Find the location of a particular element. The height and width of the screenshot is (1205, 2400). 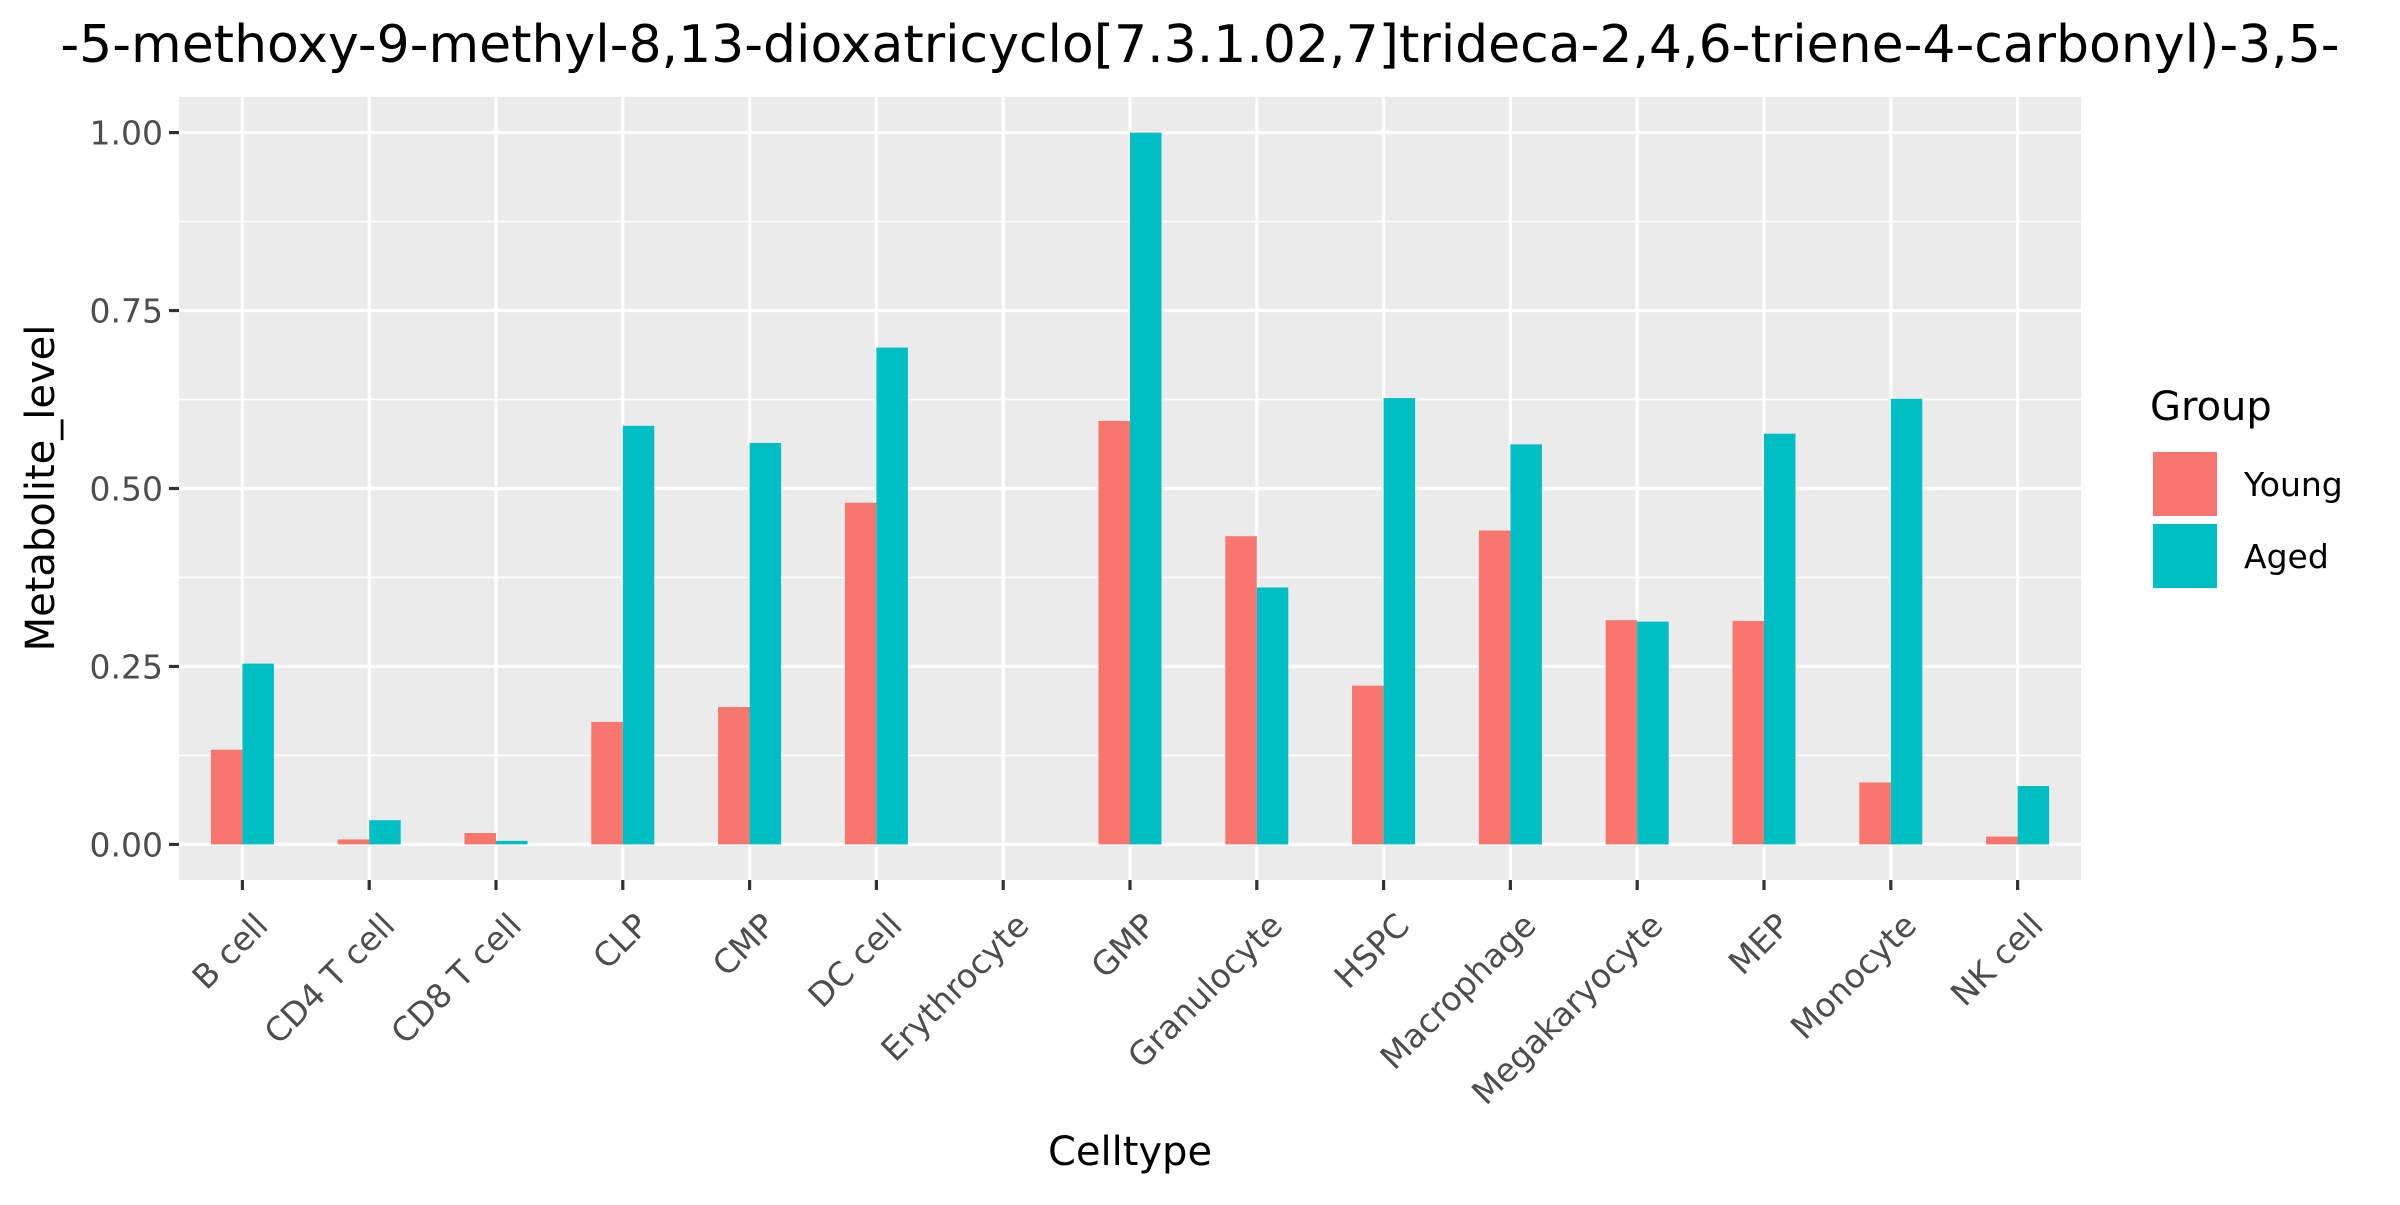

bar-aged-b-cell is located at coordinates (258, 754).